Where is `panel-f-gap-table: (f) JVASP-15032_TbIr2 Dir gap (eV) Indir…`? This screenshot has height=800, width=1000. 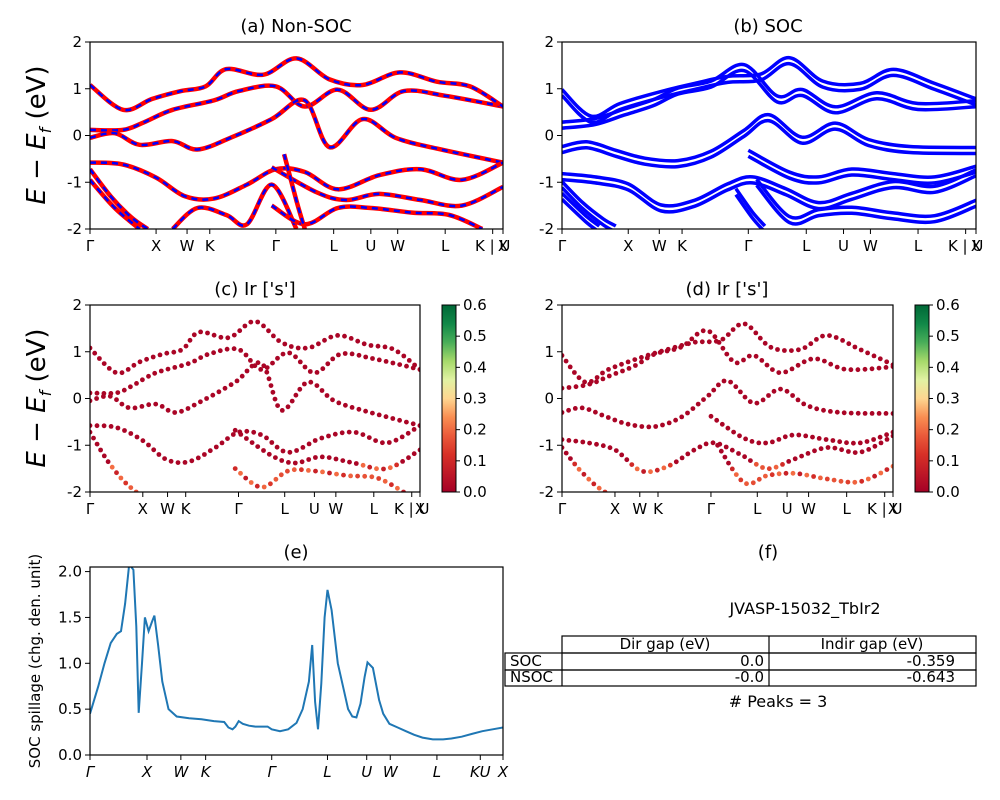
panel-f-gap-table: (f) JVASP-15032_TbIr2 Dir gap (eV) Indir… is located at coordinates (740, 626).